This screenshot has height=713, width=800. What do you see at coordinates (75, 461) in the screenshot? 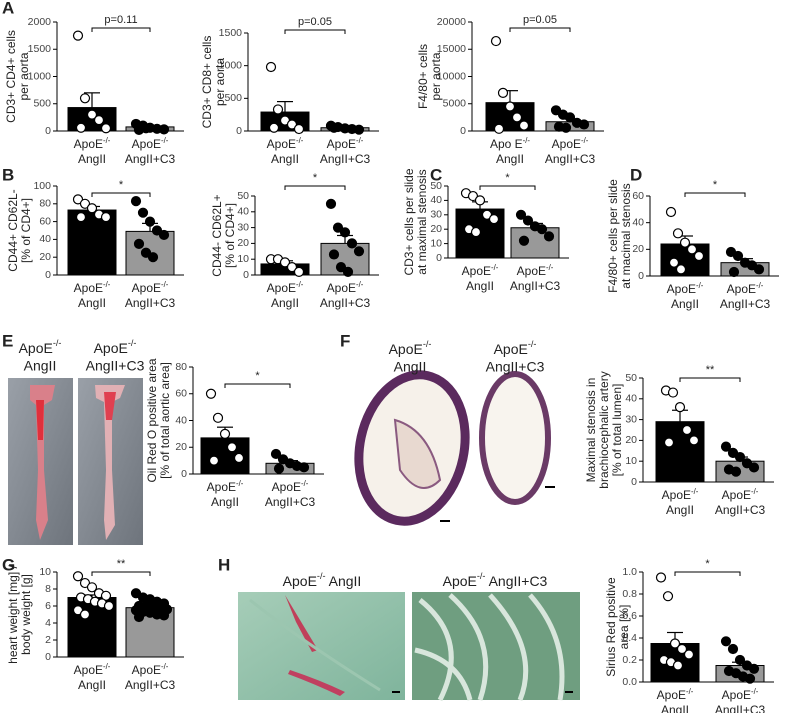
I see `aorta-photos` at bounding box center [75, 461].